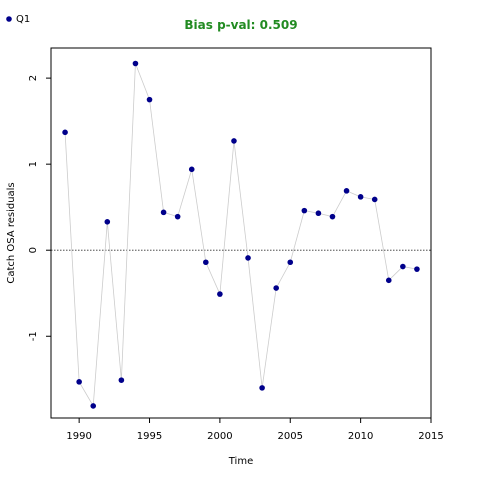 The width and height of the screenshot is (480, 480). What do you see at coordinates (360, 436) in the screenshot?
I see `x-tick-label: 2010` at bounding box center [360, 436].